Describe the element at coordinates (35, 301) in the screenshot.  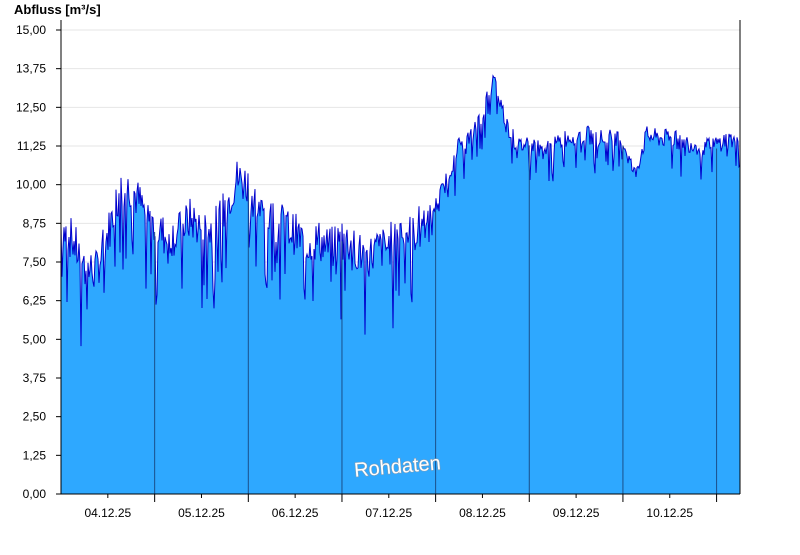
I see `y-tick-label: 6,25` at that location.